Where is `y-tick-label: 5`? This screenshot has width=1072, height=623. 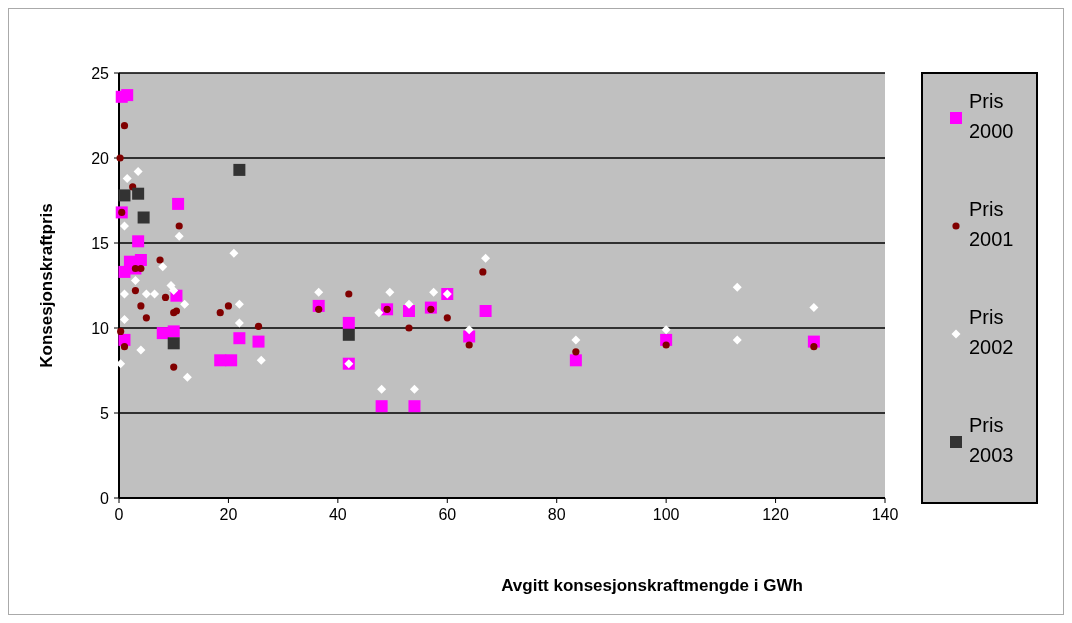 y-tick-label: 5 is located at coordinates (105, 413).